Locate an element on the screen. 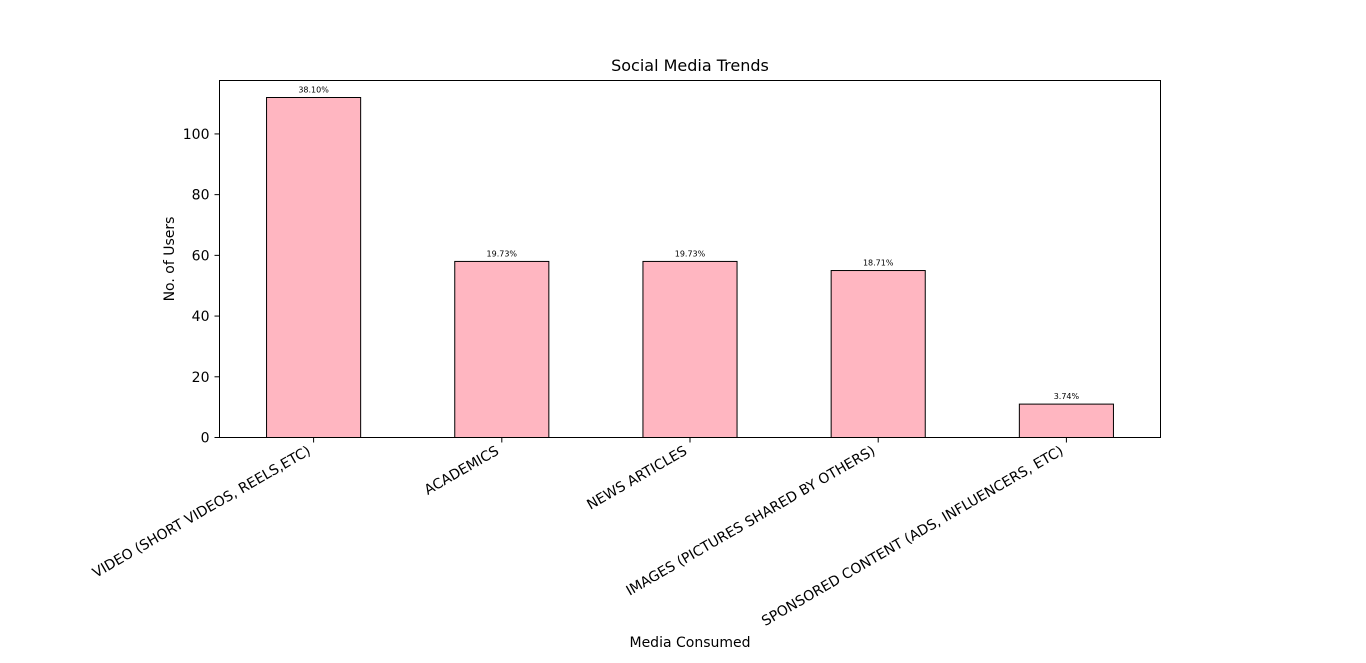  y-axis: 0 20 40 60 80 100 is located at coordinates (201, 287).